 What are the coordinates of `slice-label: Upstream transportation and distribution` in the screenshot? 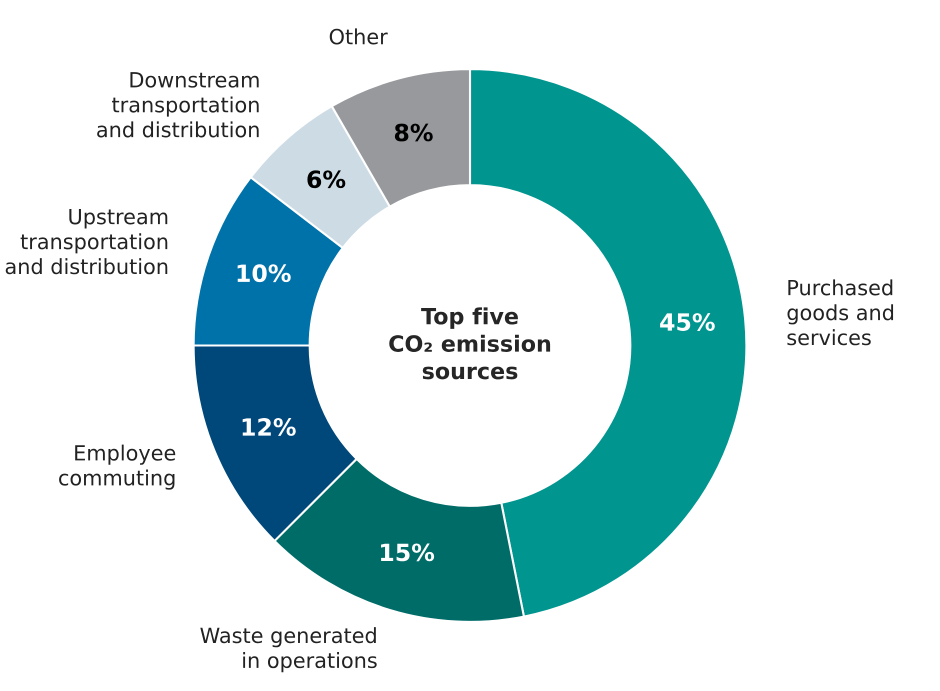 It's located at (87, 241).